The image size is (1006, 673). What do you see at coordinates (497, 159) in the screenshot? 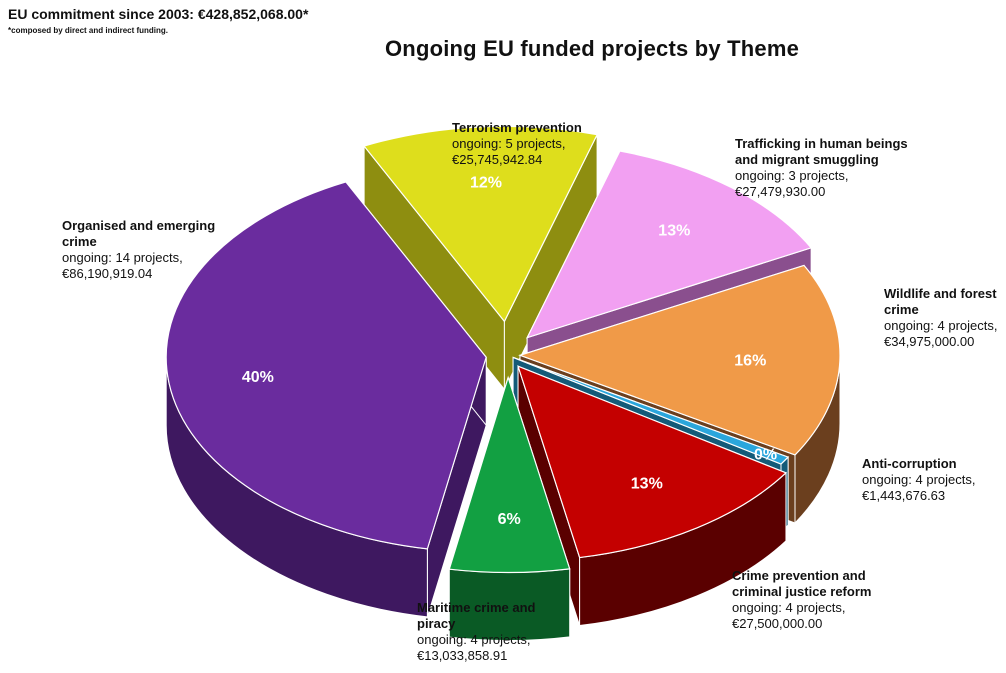
I see `slice-amount: €25,745,942.84` at bounding box center [497, 159].